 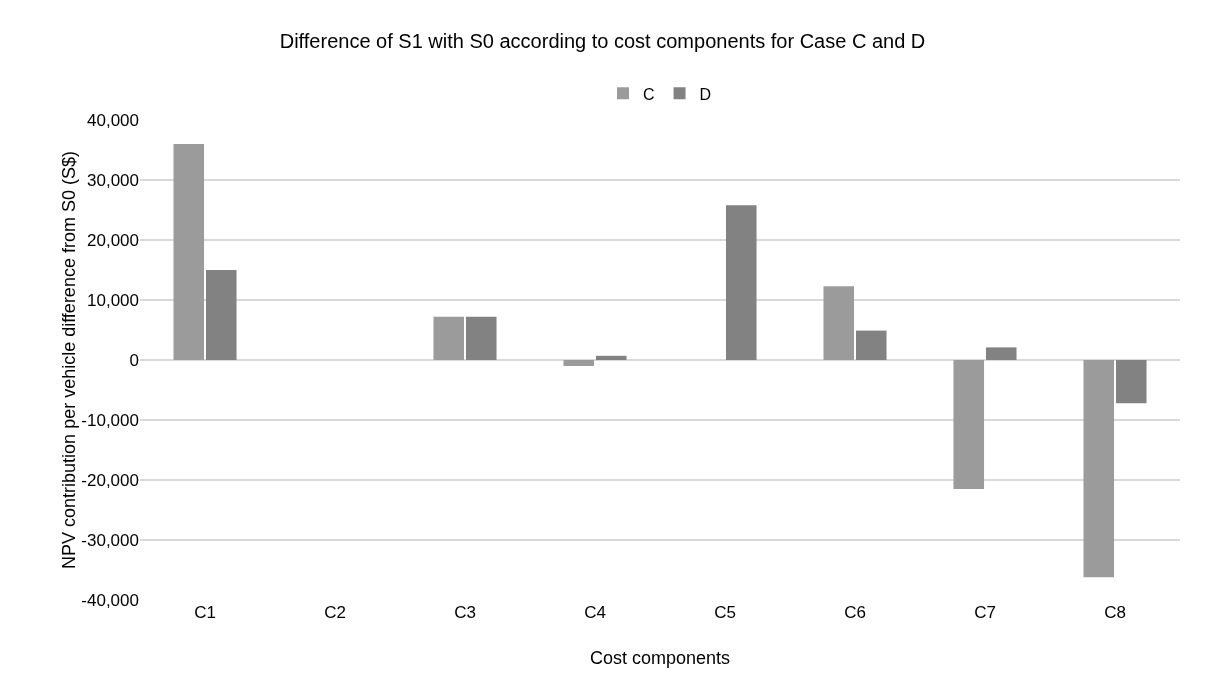 I want to click on chart-title: Difference of S1 with S0 according to cost components for Case C and D, so click(x=602, y=41).